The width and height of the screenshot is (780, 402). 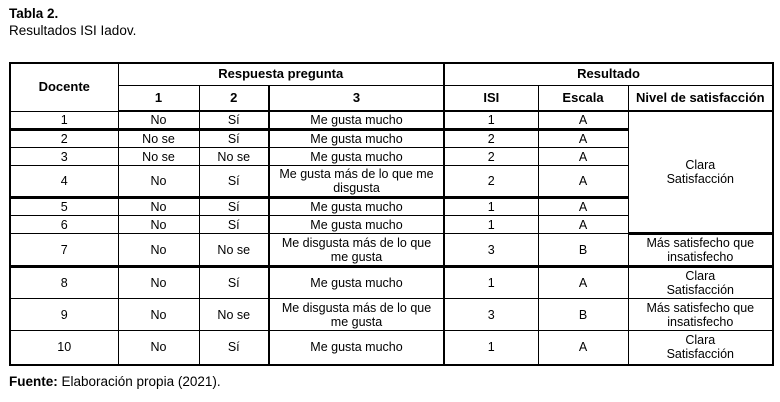 What do you see at coordinates (64, 282) in the screenshot?
I see `cell-docente: 8` at bounding box center [64, 282].